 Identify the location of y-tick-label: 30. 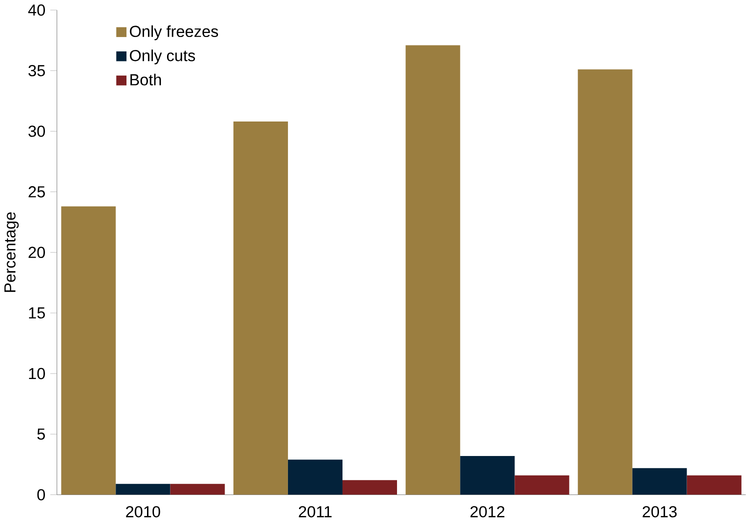
(36, 131).